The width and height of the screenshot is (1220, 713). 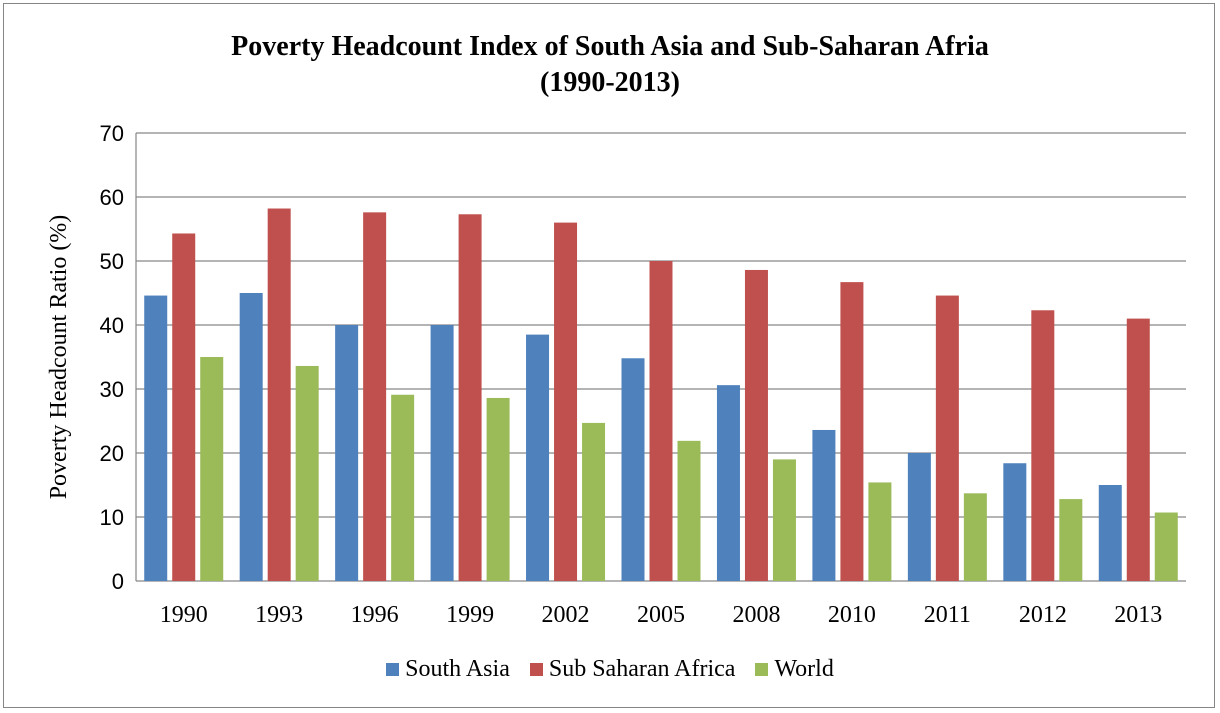 I want to click on bar-world-2013, so click(x=1166, y=546).